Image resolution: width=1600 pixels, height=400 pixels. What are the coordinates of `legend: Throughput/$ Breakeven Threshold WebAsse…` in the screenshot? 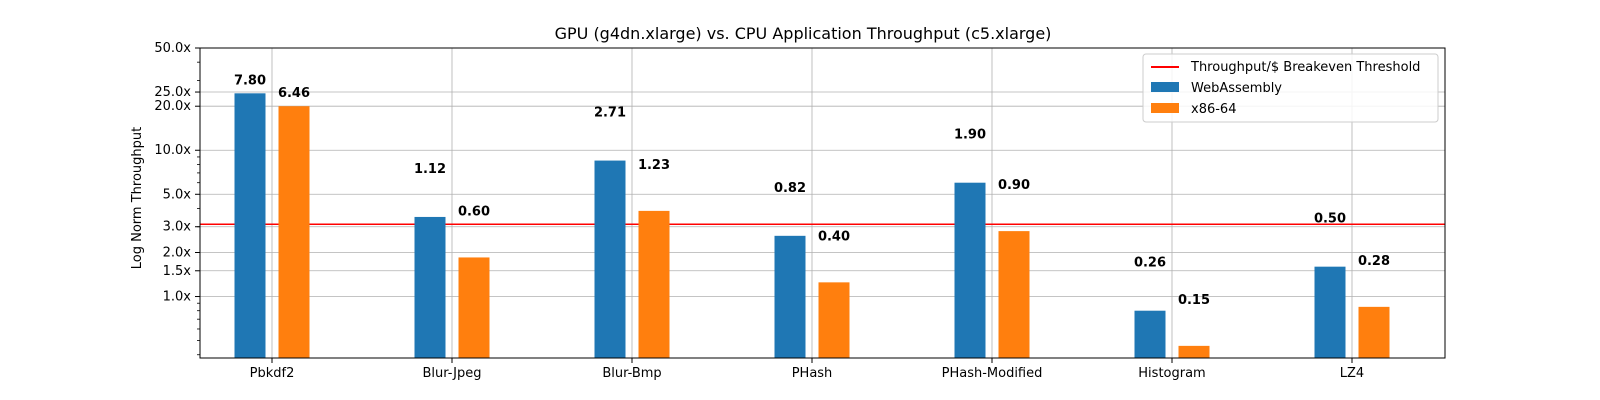 It's located at (1290, 88).